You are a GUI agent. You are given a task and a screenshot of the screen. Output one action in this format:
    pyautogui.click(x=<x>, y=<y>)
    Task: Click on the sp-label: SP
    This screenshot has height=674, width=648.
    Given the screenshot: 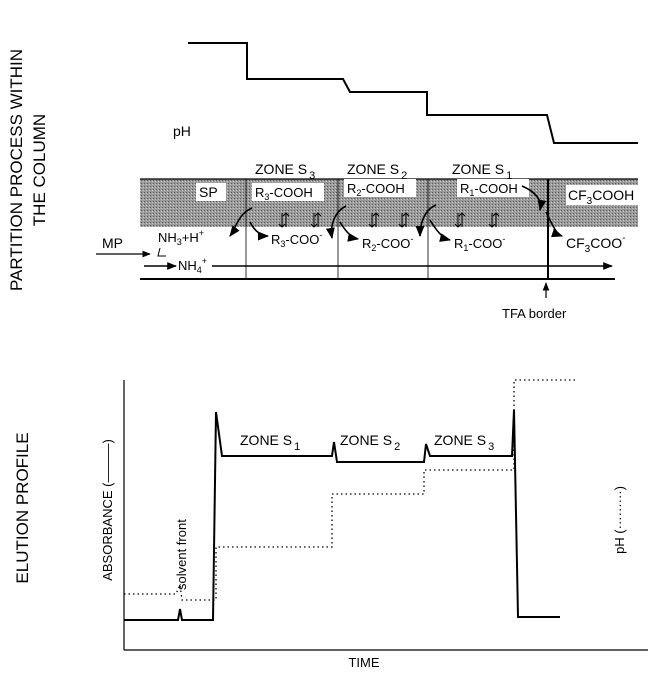 What is the action you would take?
    pyautogui.click(x=208, y=192)
    